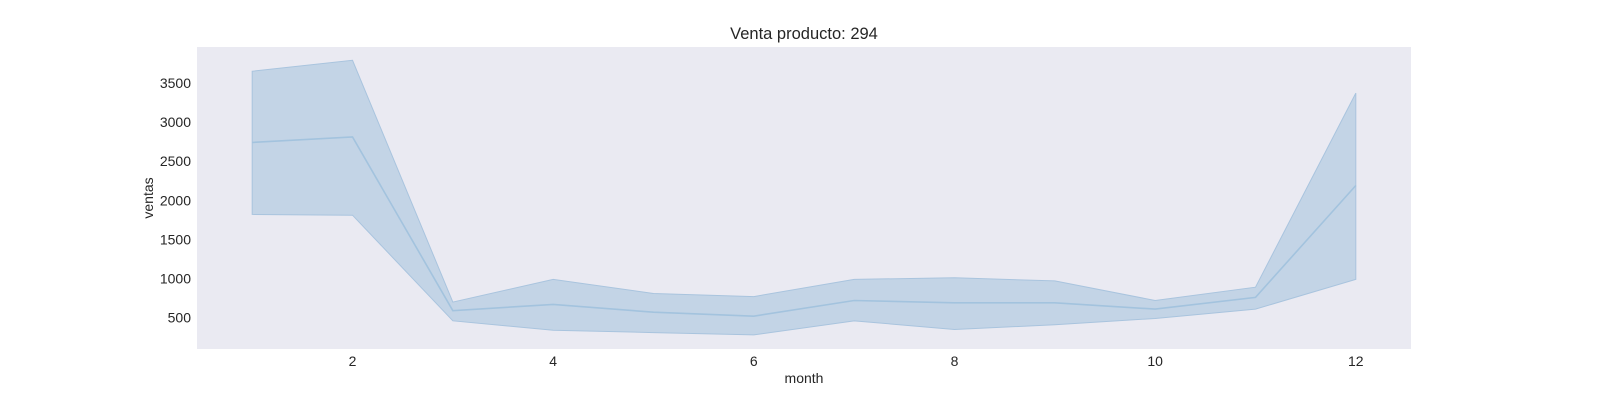 This screenshot has height=400, width=1600. Describe the element at coordinates (1356, 361) in the screenshot. I see `x-tick-label: 12` at that location.